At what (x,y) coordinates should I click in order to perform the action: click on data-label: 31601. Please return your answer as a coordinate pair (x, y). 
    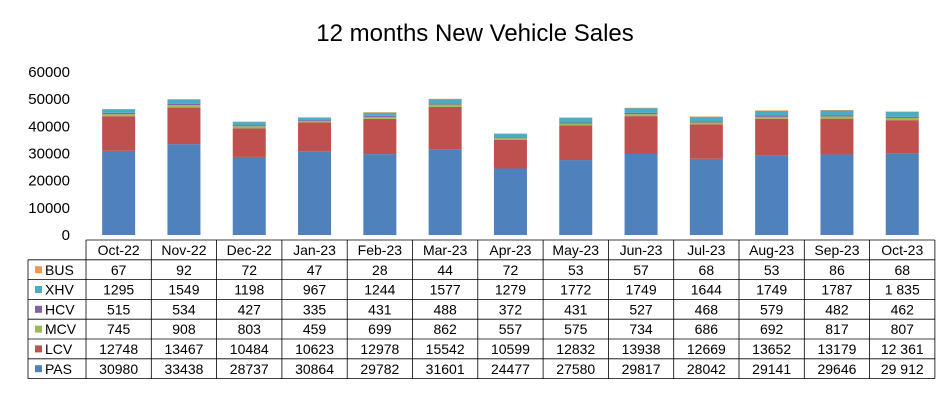
    Looking at the image, I should click on (445, 369).